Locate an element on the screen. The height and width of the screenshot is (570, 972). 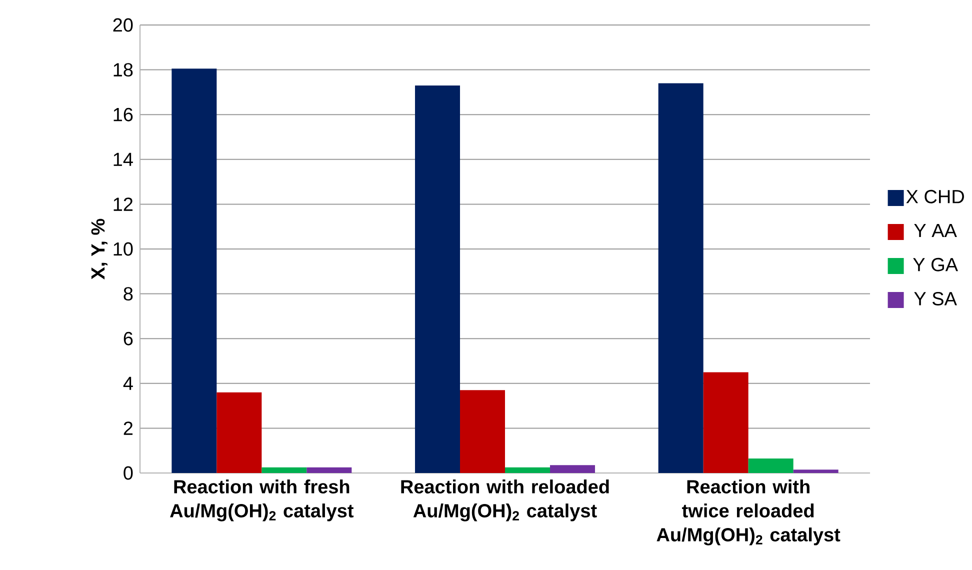
category-label: Reaction with twice reloaded Au/Mg(OH)$_{2}$ catalyst is located at coordinates (748, 513).